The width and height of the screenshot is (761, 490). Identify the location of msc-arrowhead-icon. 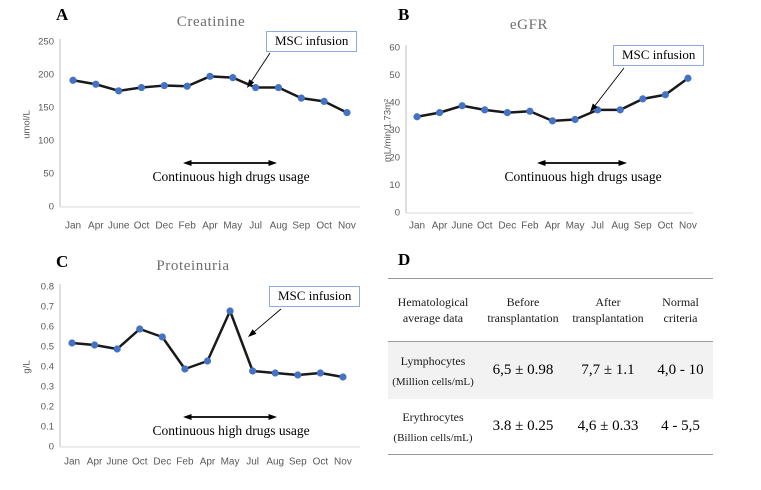
(251, 83).